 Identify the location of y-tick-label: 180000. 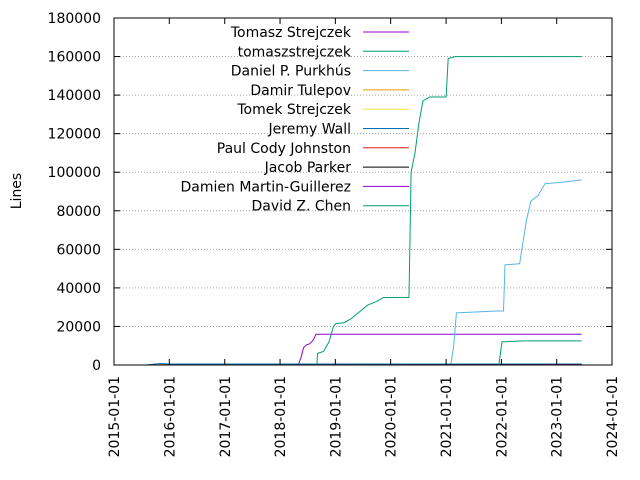
(74, 19).